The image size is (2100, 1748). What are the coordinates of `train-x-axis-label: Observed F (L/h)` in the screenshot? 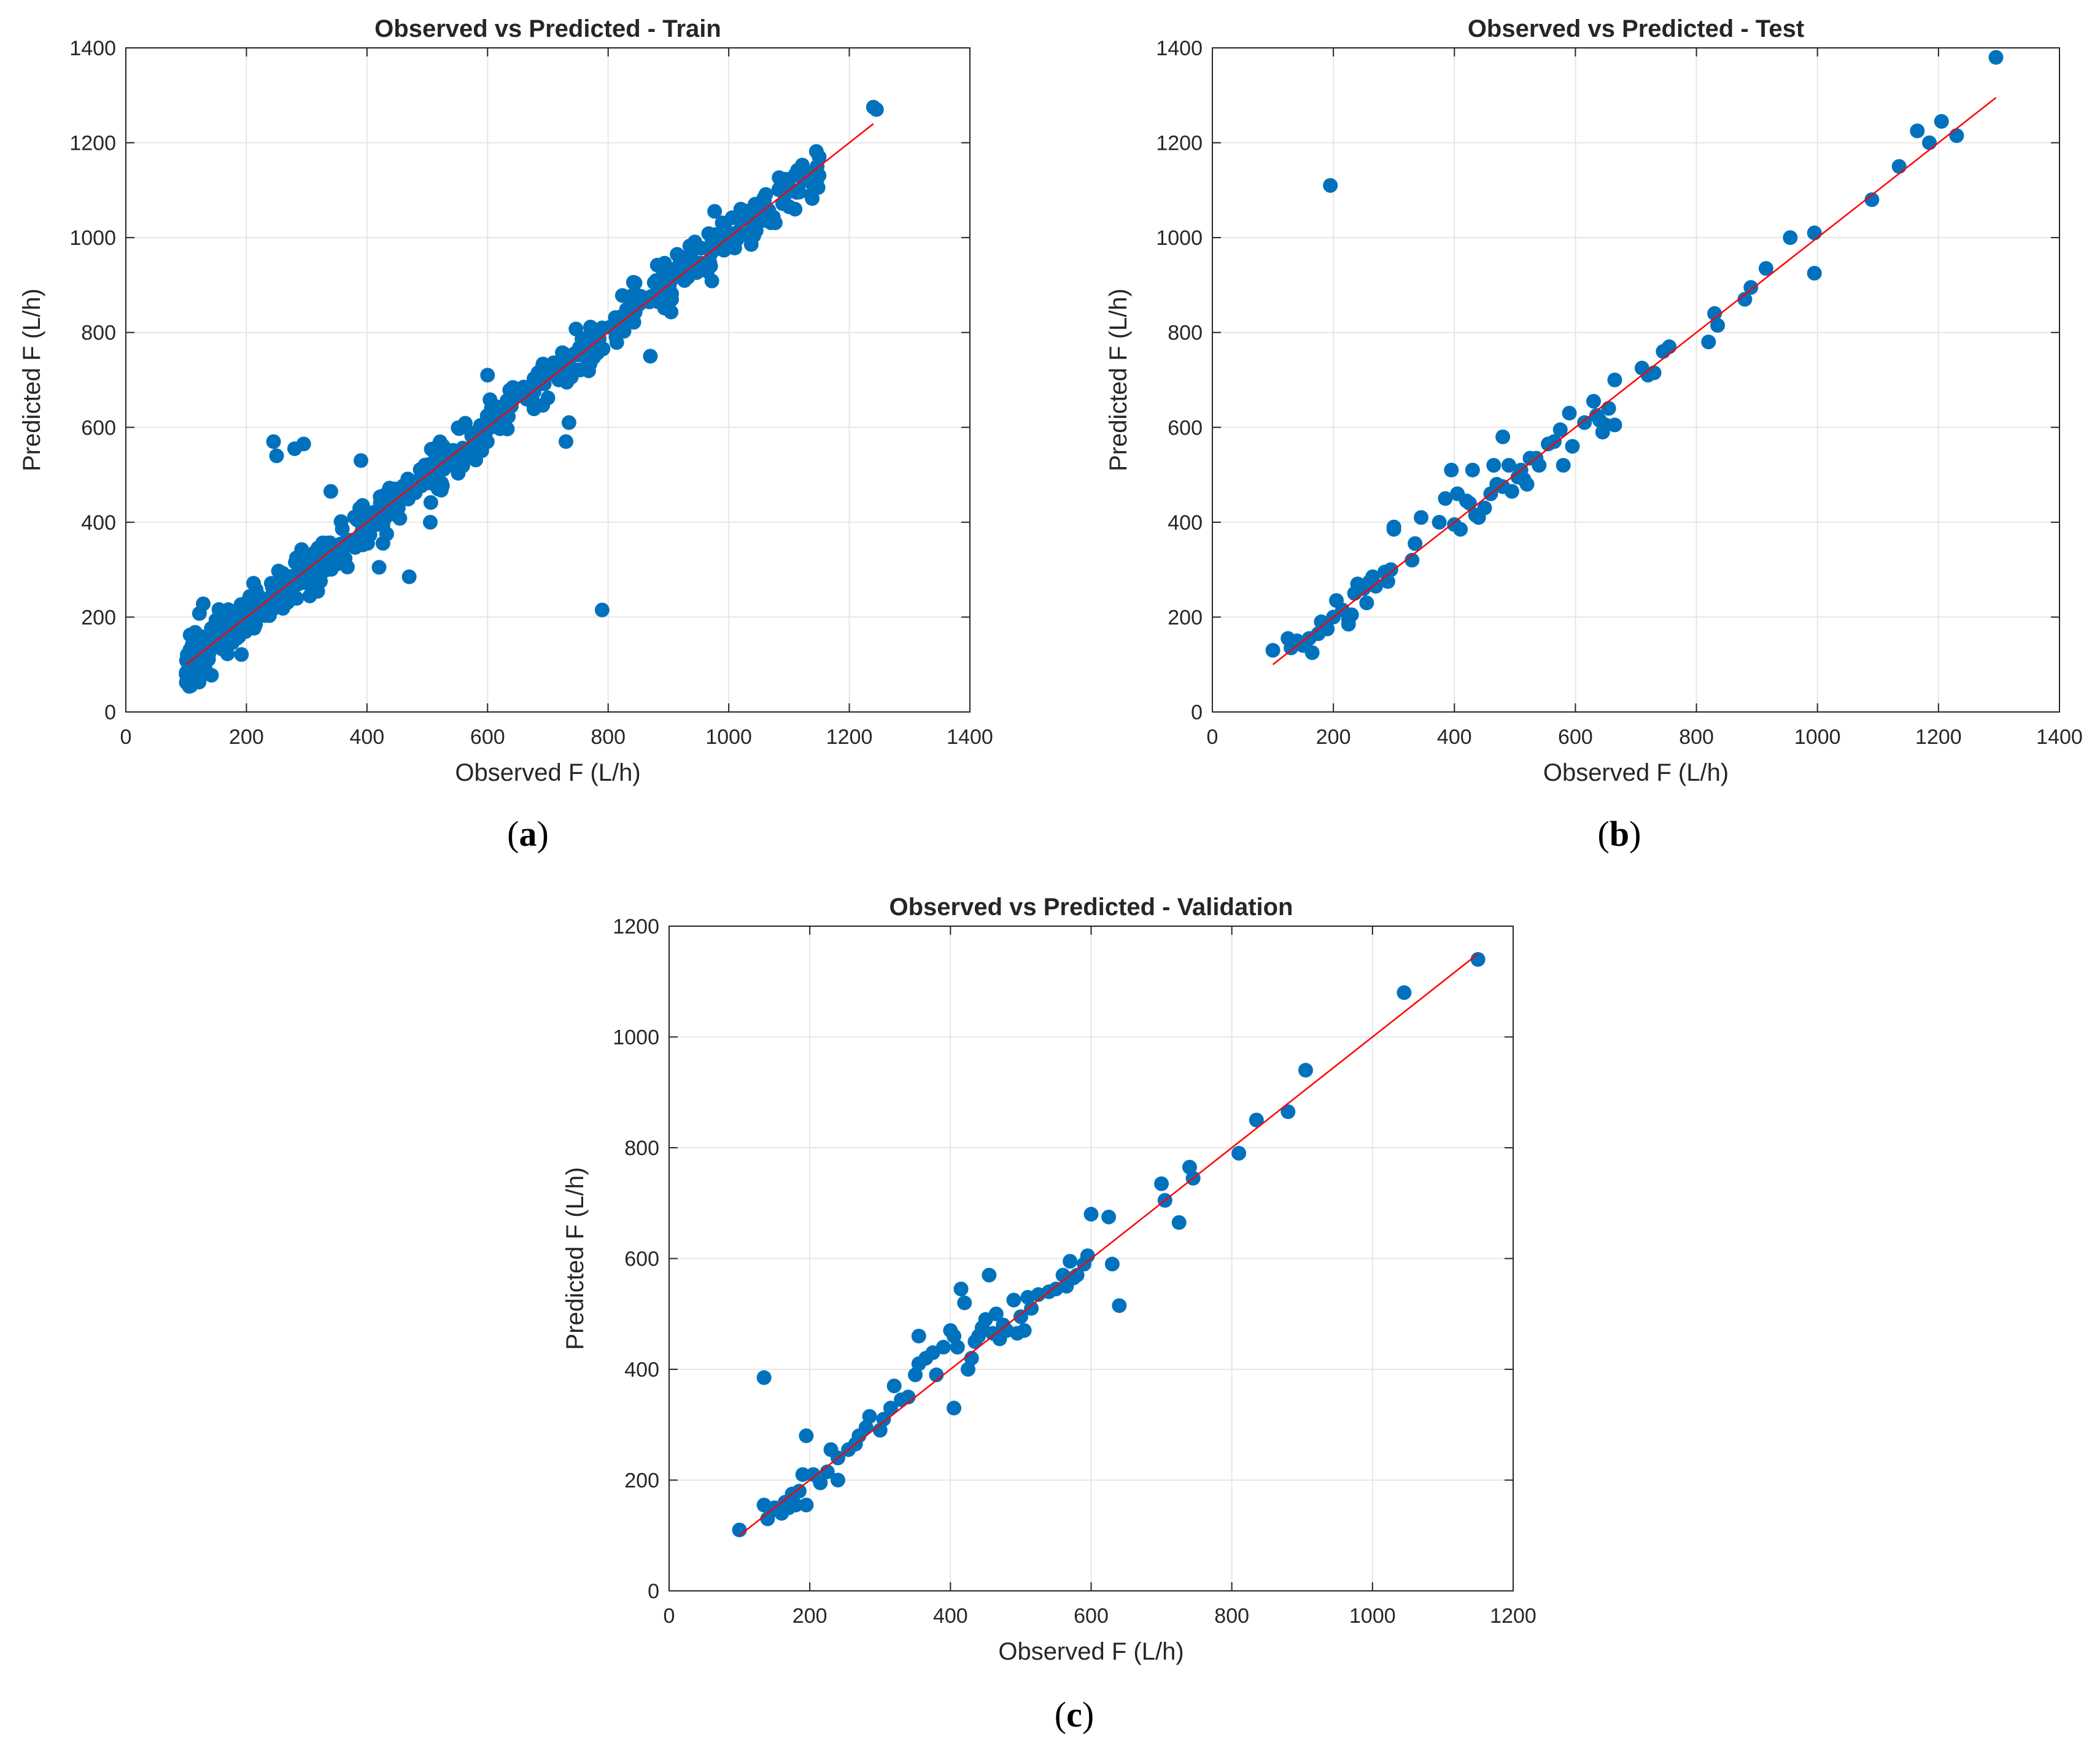 It's located at (547, 772).